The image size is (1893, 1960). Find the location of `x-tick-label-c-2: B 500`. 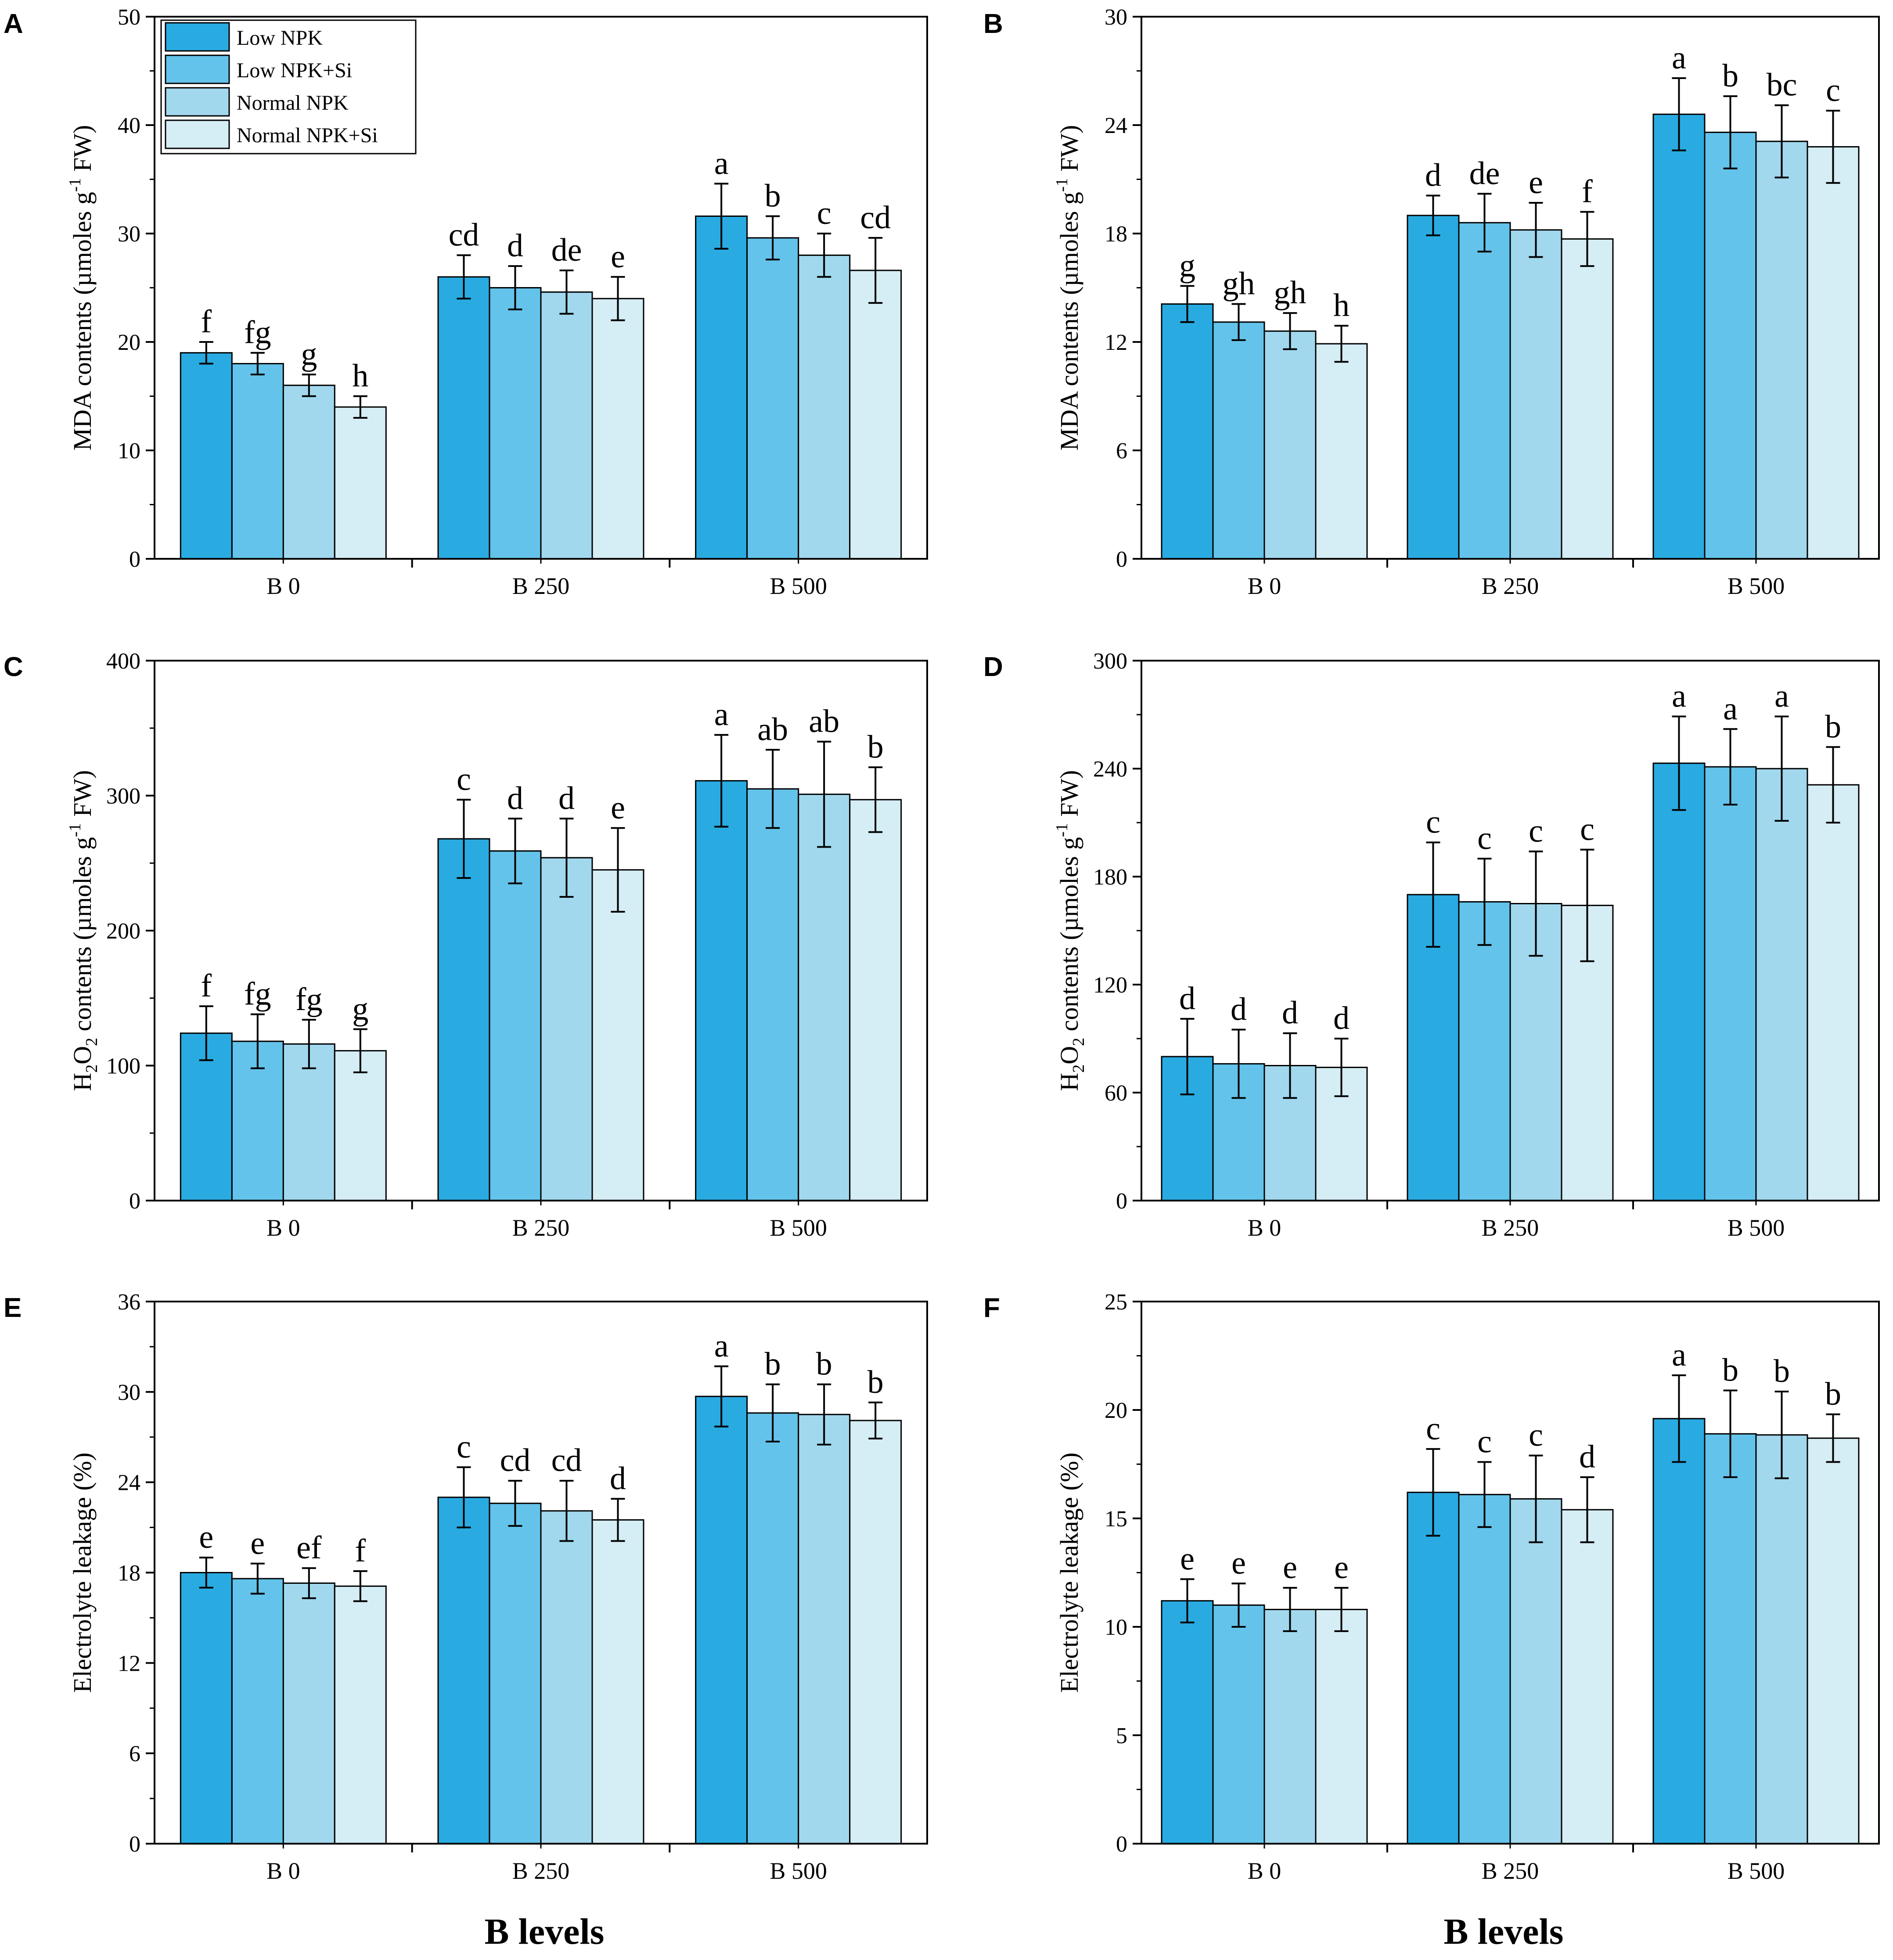

x-tick-label-c-2: B 500 is located at coordinates (798, 1228).